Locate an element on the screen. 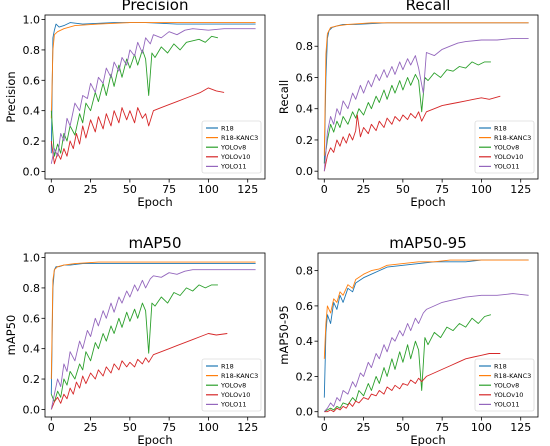 This screenshot has width=550, height=446. chart-title: mAP50-95 is located at coordinates (428, 243).